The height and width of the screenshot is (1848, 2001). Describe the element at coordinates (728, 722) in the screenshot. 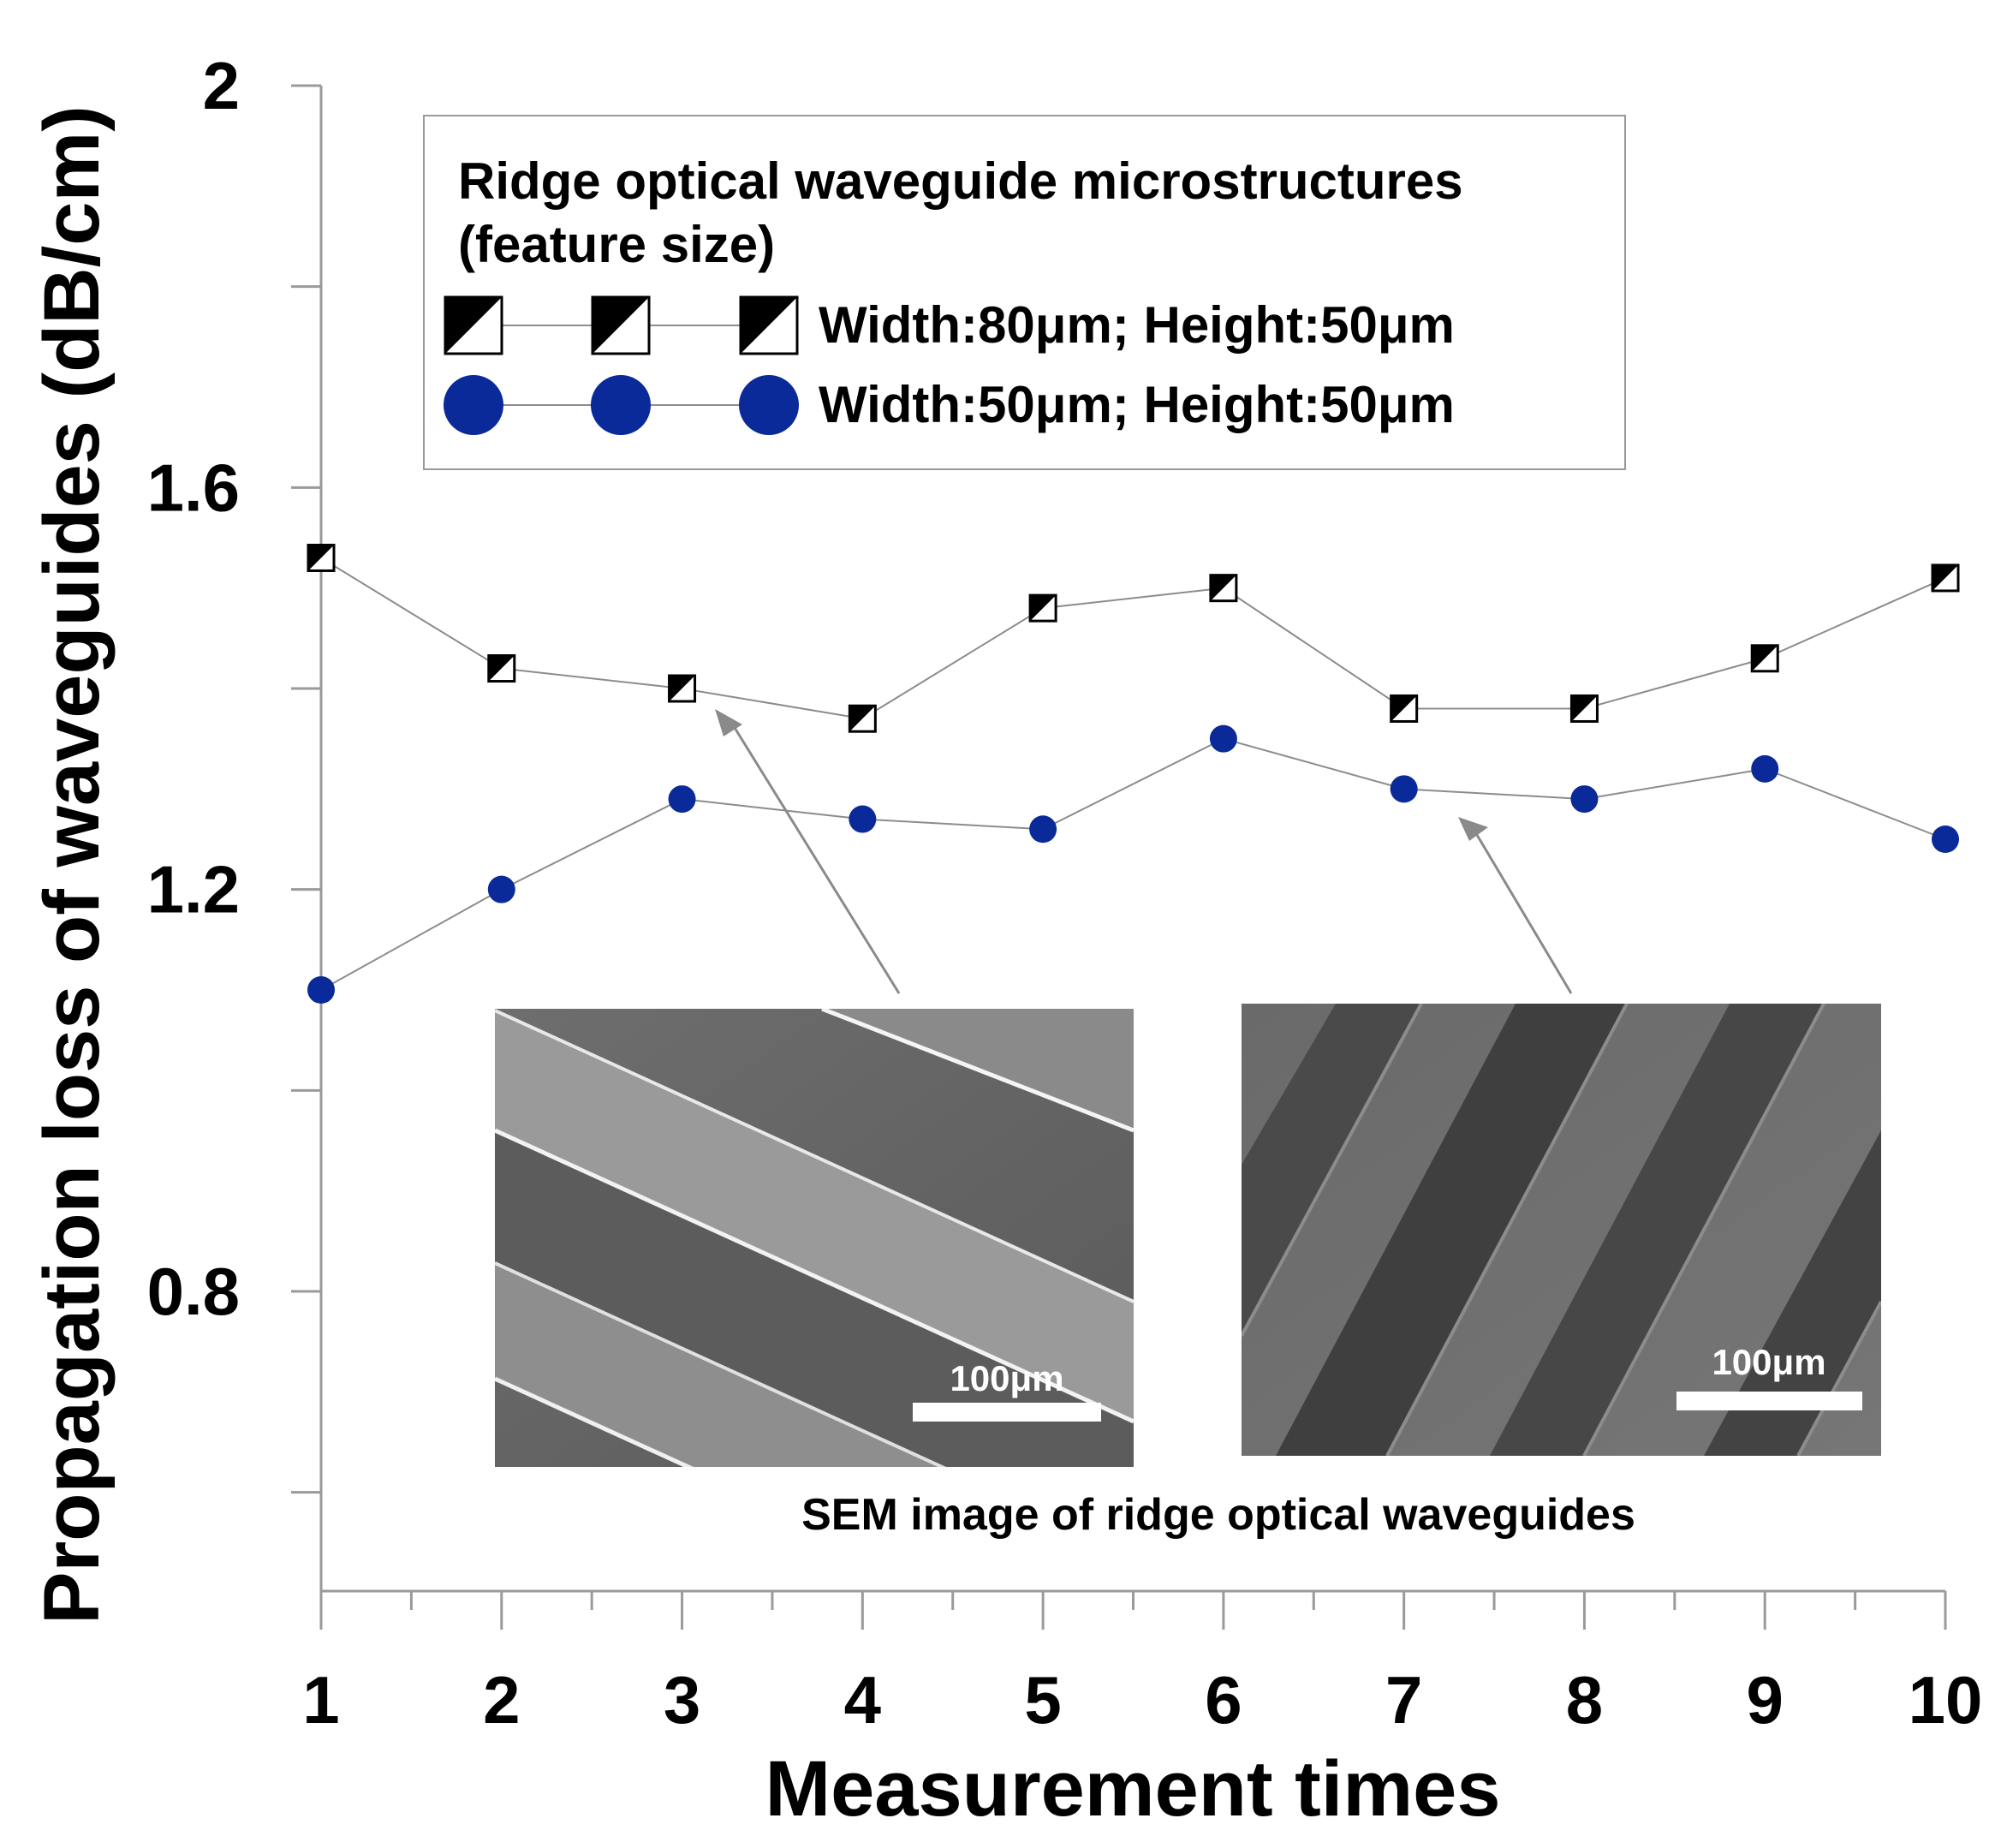

I see `arrow-head-square` at that location.